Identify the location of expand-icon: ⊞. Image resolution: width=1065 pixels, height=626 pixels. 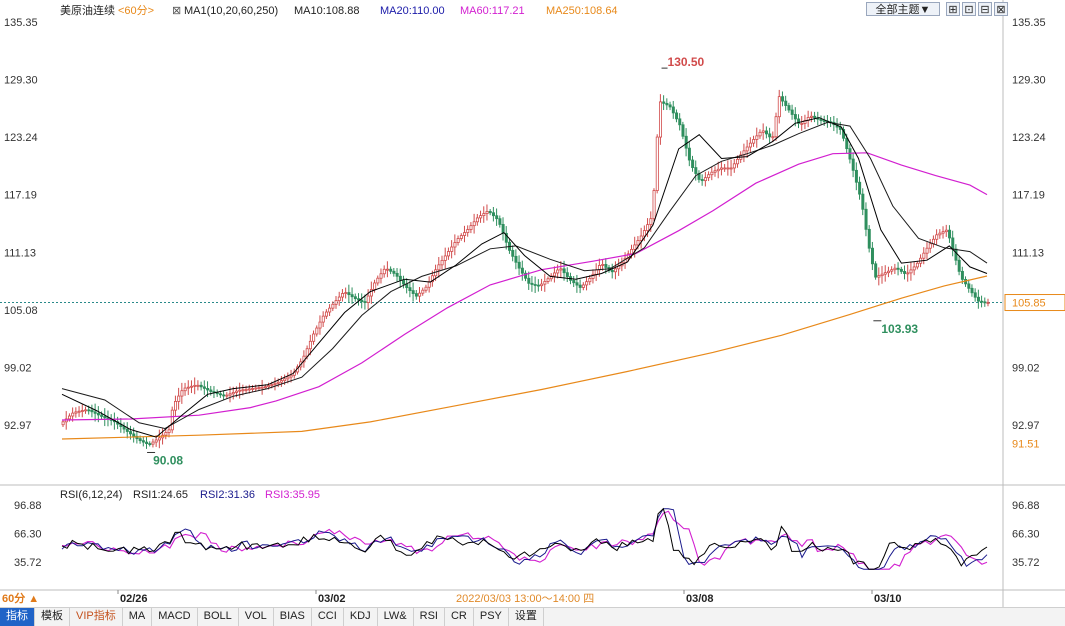
(953, 9).